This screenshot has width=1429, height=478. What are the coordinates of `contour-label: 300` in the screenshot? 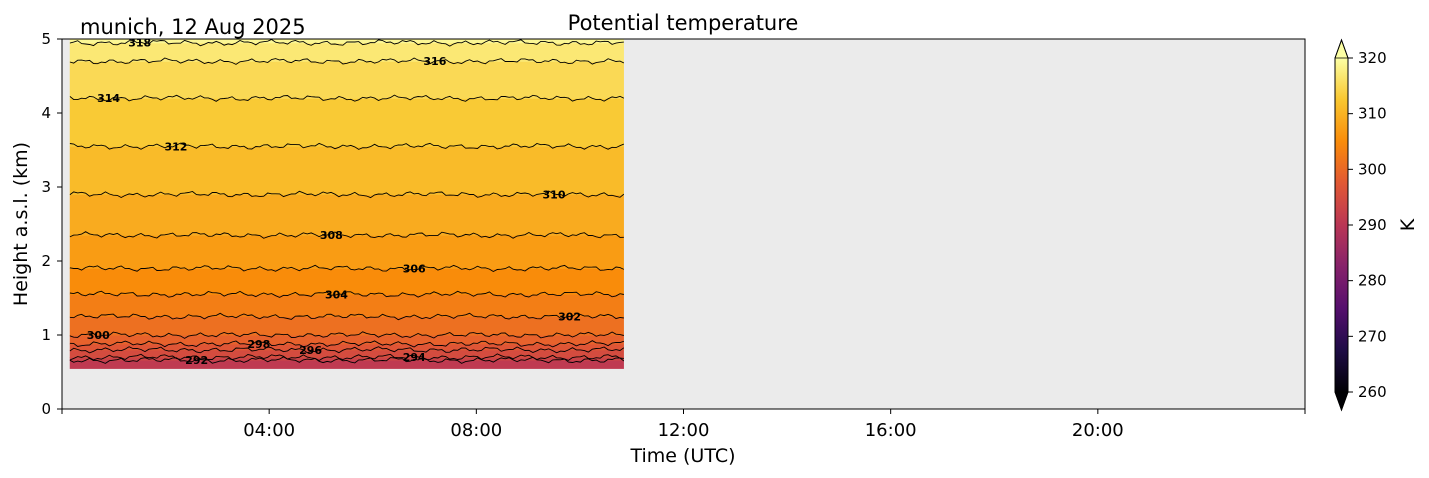 It's located at (98, 335).